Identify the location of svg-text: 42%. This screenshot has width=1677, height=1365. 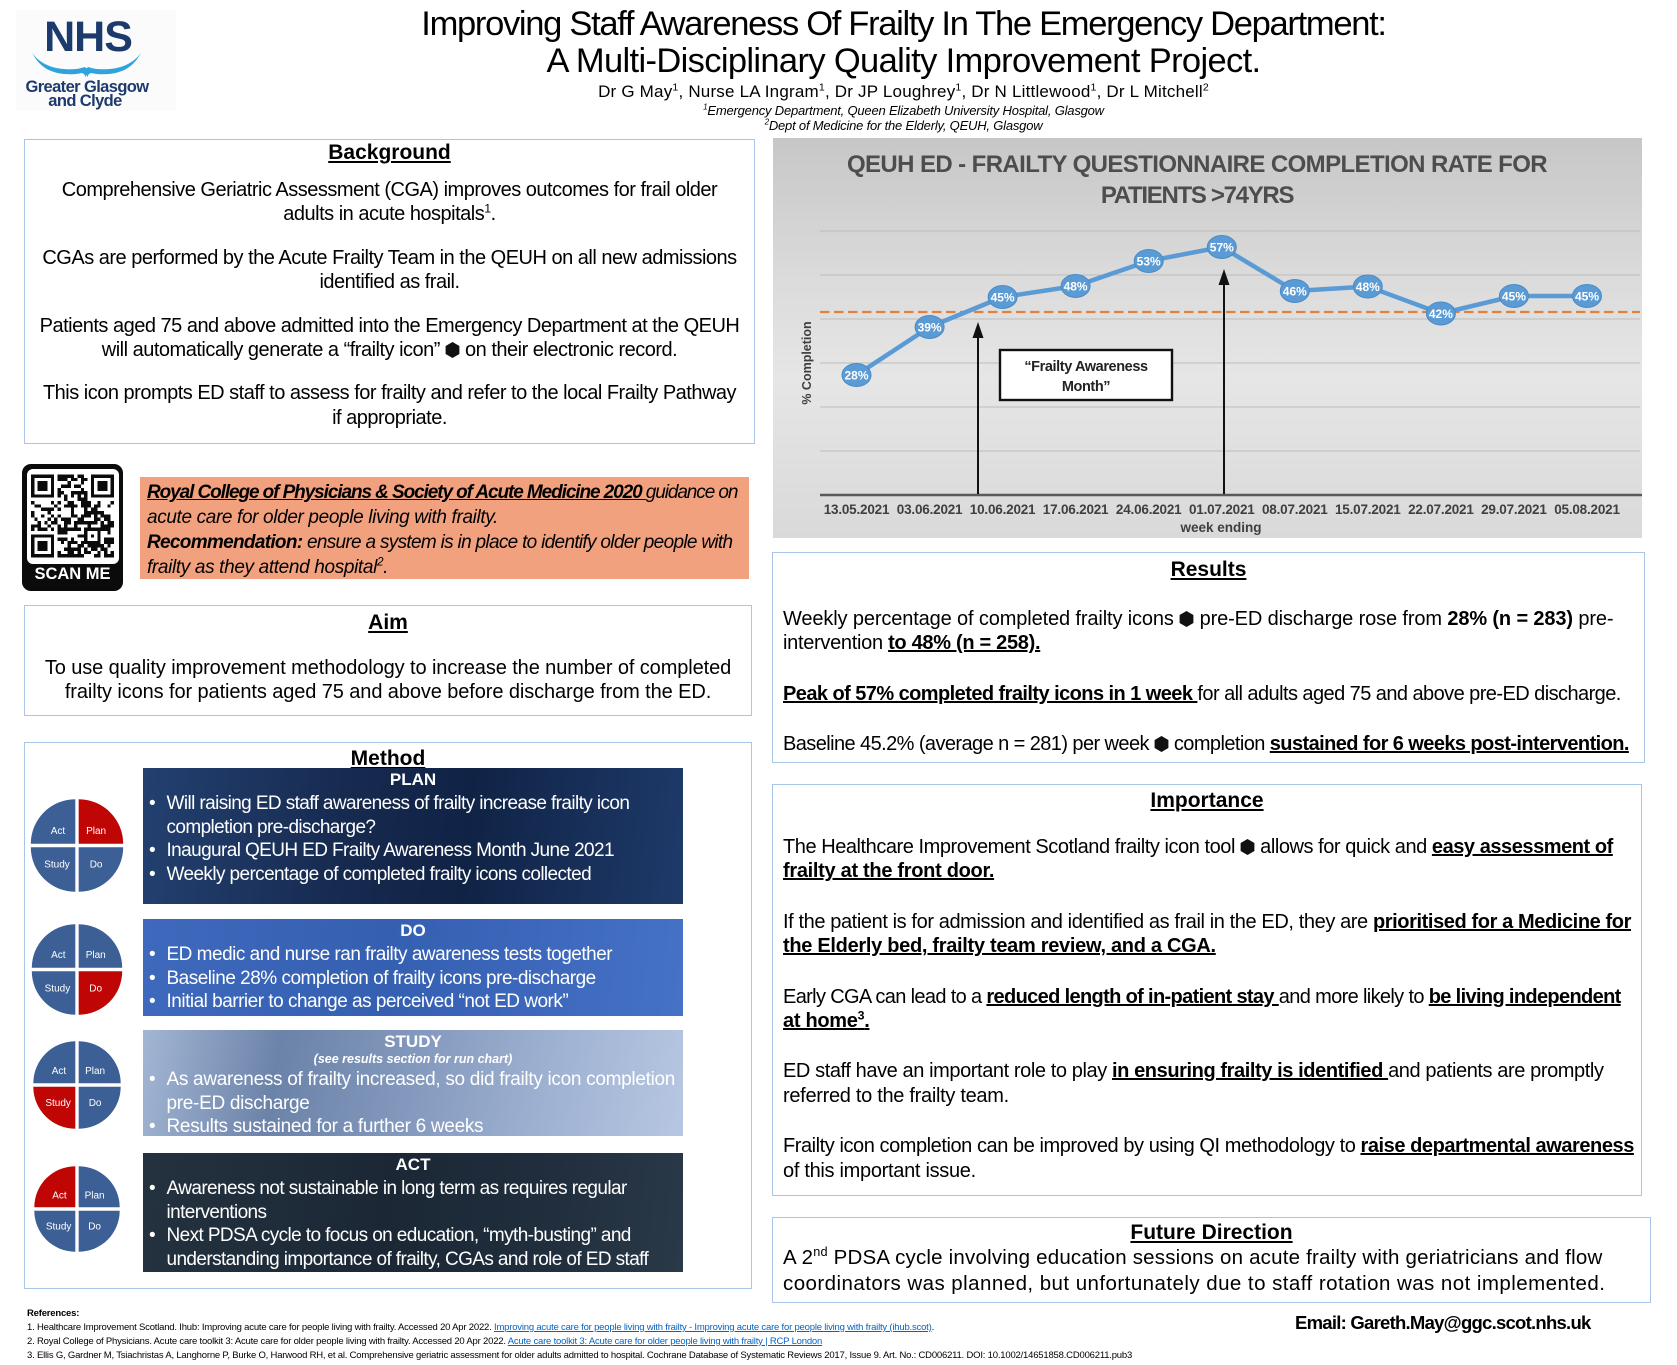
(1441, 314).